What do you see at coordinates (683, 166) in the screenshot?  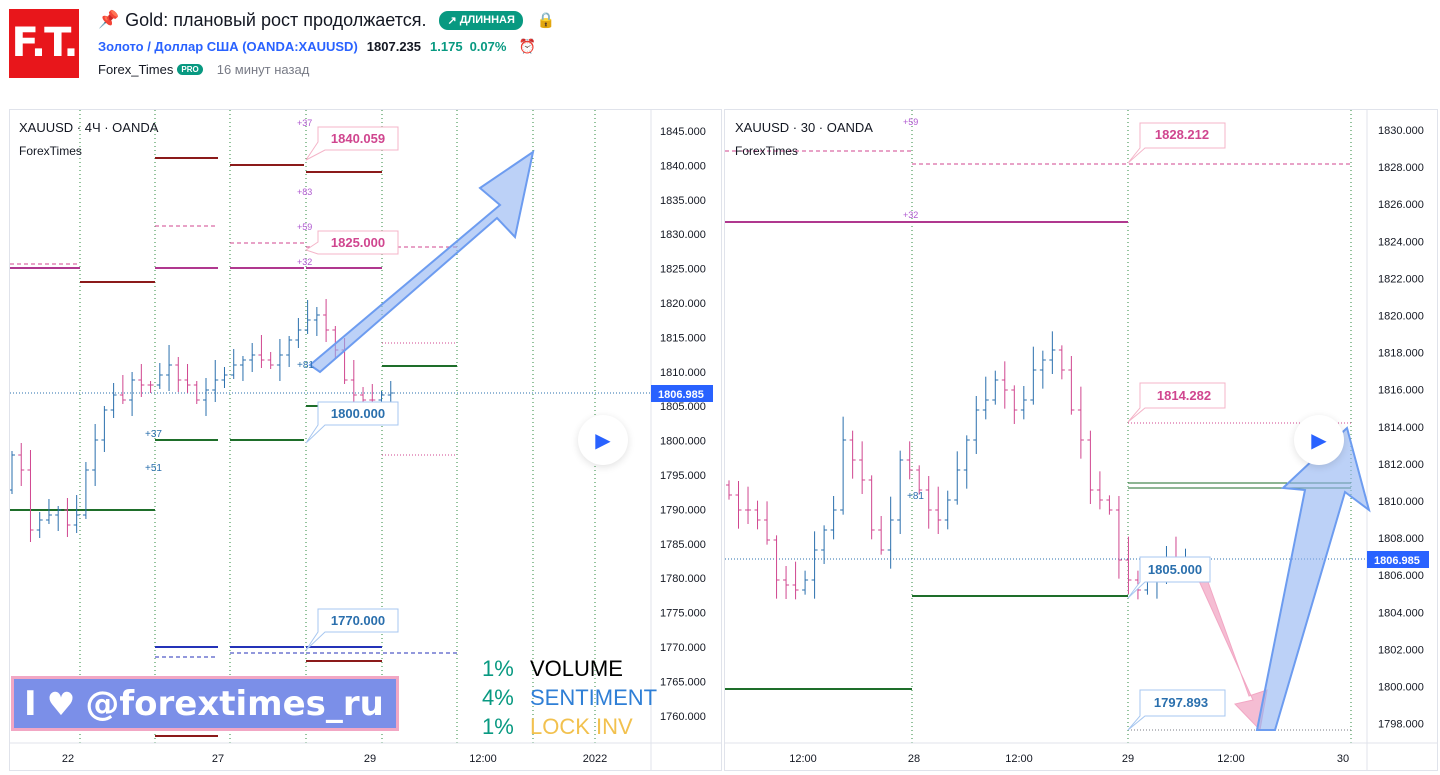 I see `price-axis-label: 1840.000` at bounding box center [683, 166].